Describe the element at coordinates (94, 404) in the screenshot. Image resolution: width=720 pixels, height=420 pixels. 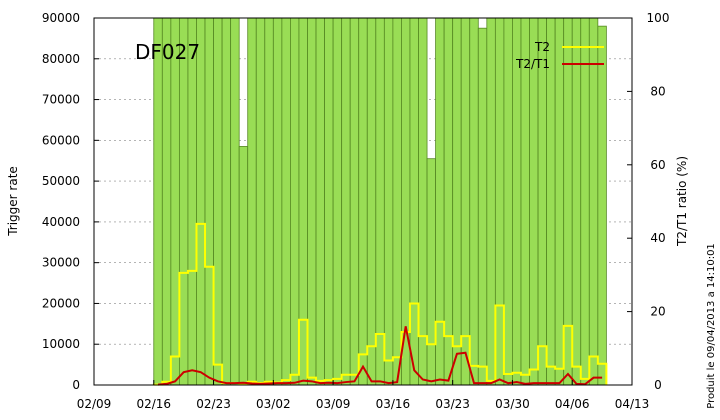
I see `x-tick-label: 02/09` at that location.